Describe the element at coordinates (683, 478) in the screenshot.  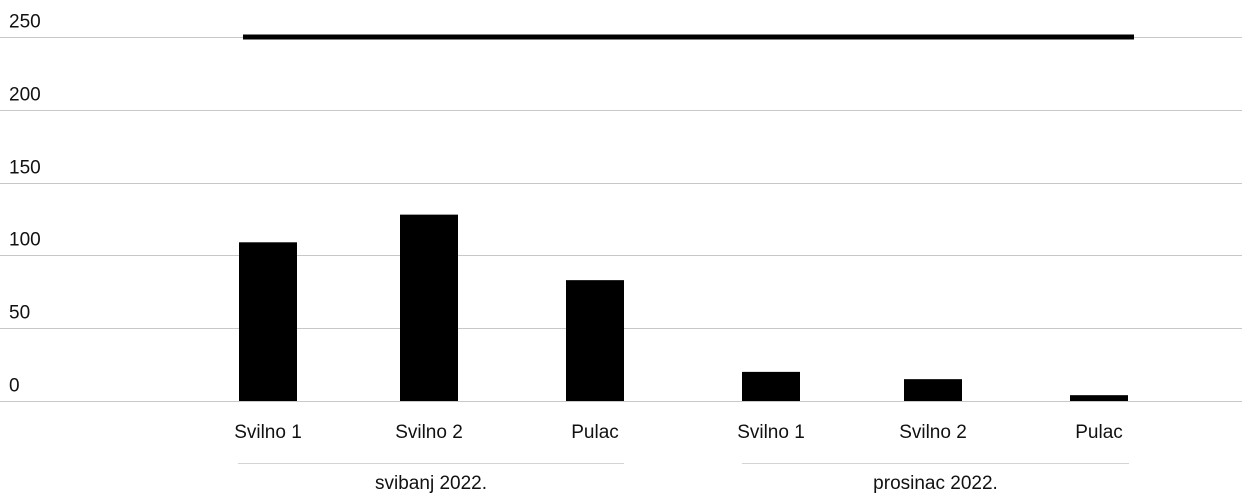
I see `group-labels: svibanj 2022. prosinac 2022.` at that location.